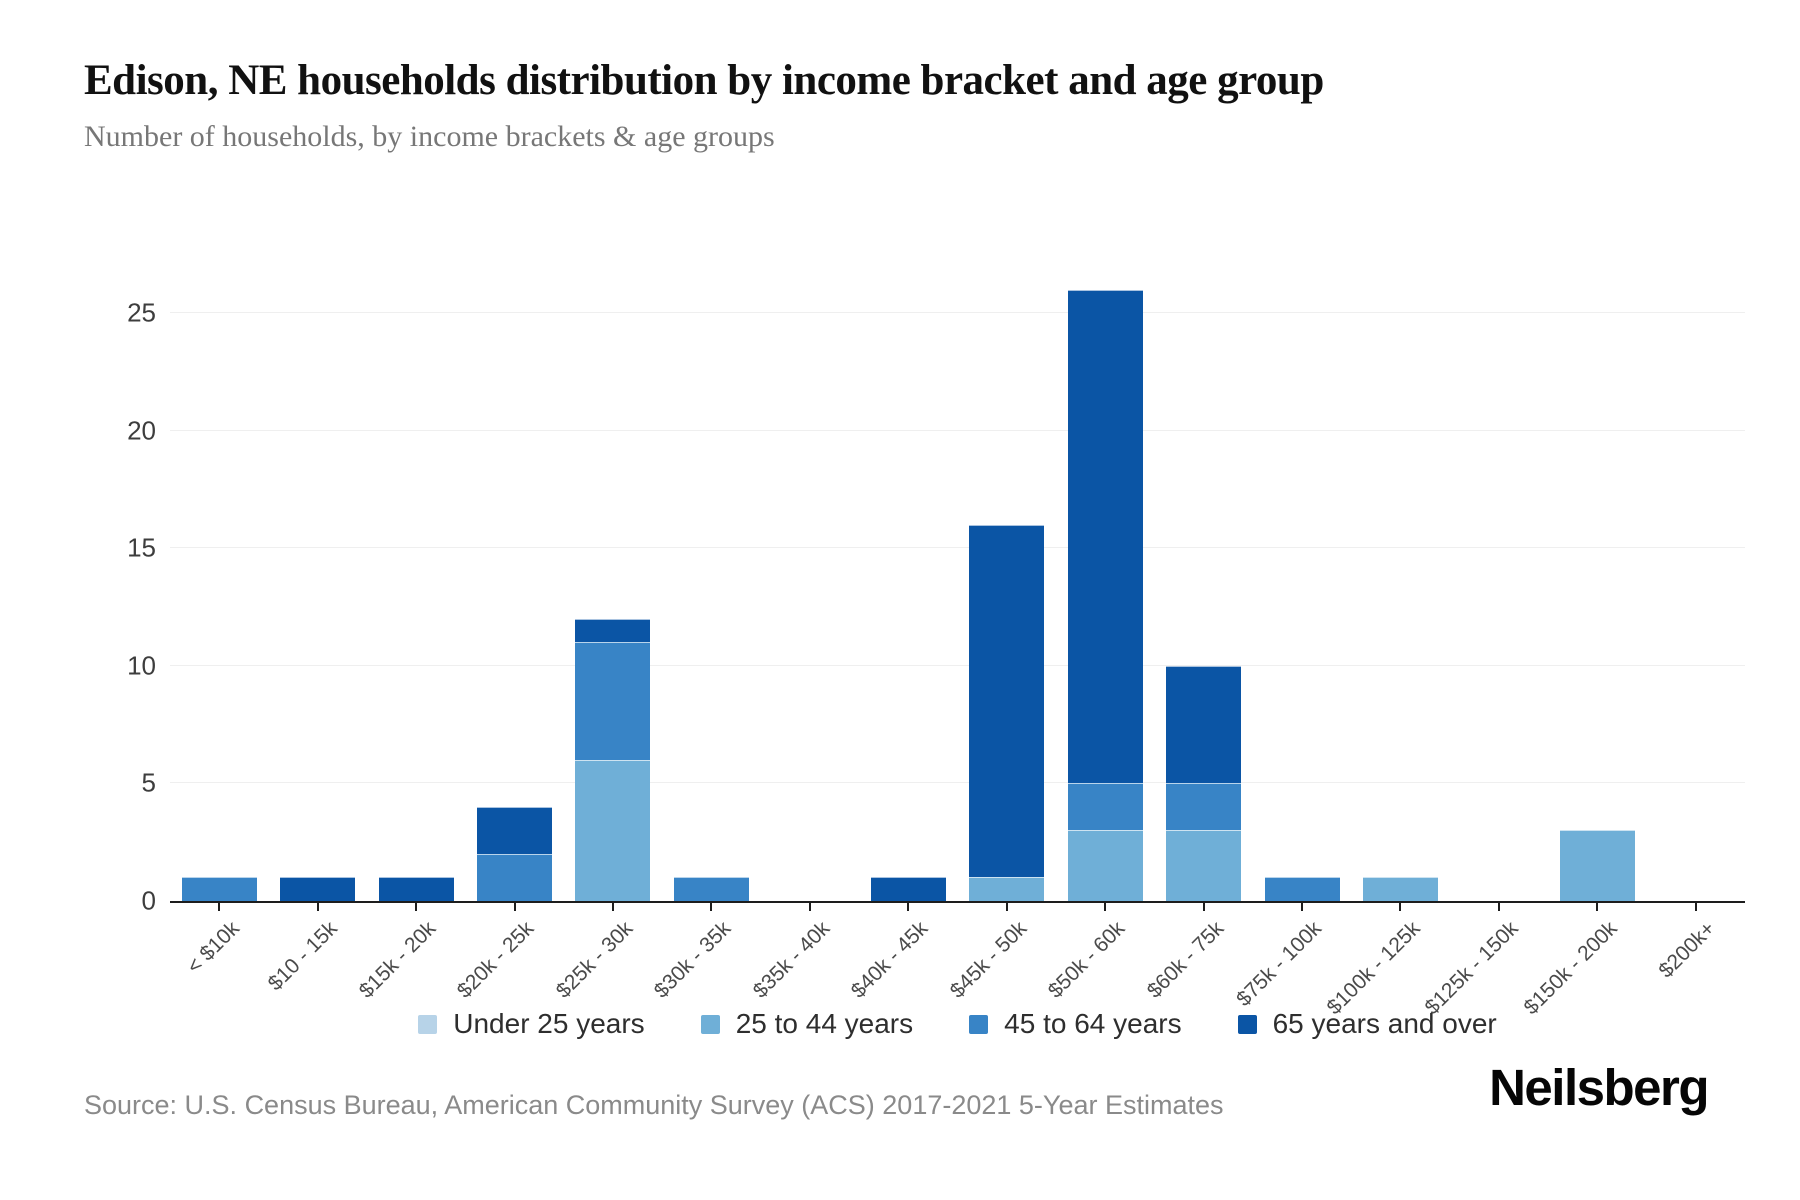  I want to click on legend-label: 45 to 64 years, so click(1093, 1023).